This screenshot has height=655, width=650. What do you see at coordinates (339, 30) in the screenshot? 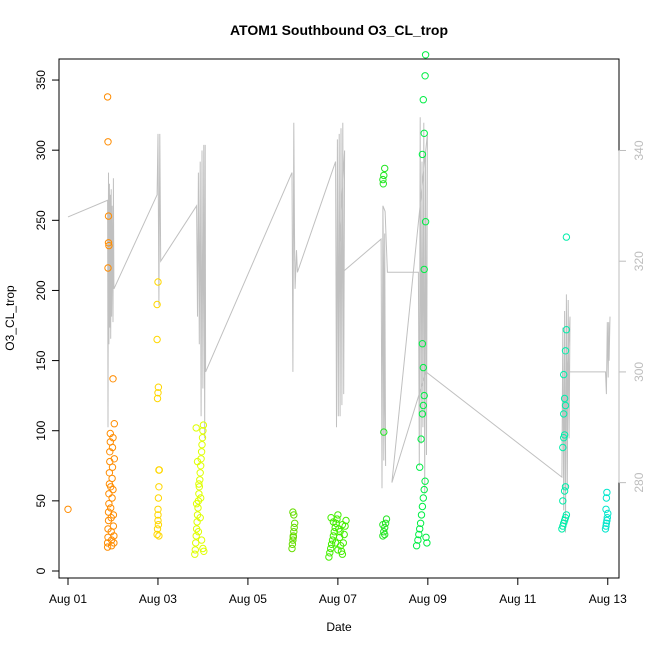
I see `chart-title: ATOM1 Southbound O3_CL_trop` at bounding box center [339, 30].